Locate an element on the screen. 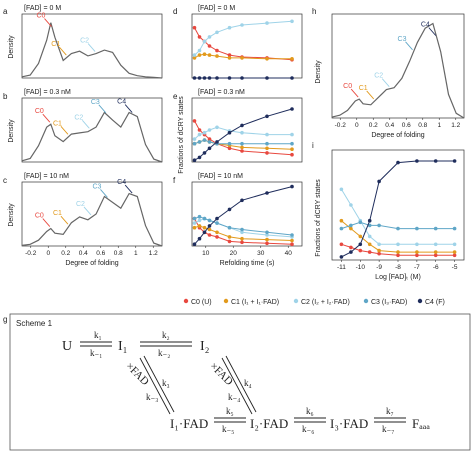 This screenshot has height=453, width=474. rate-k-4: k₋₄ is located at coordinates (234, 397).